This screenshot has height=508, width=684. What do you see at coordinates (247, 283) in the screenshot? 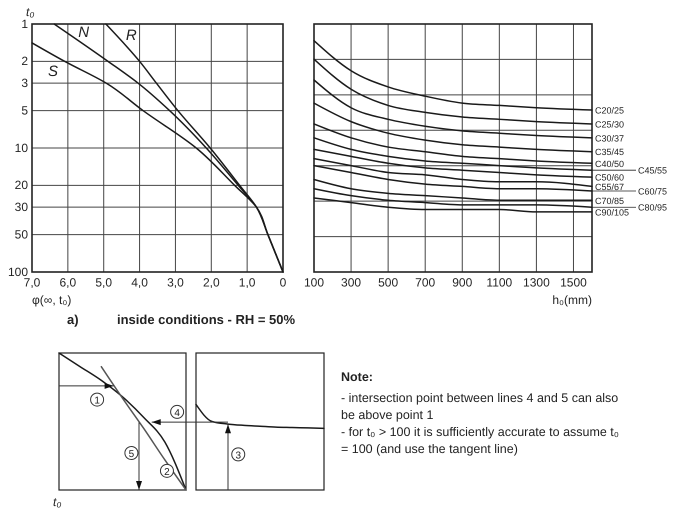
I see `x-tick-label: 1,0` at bounding box center [247, 283].